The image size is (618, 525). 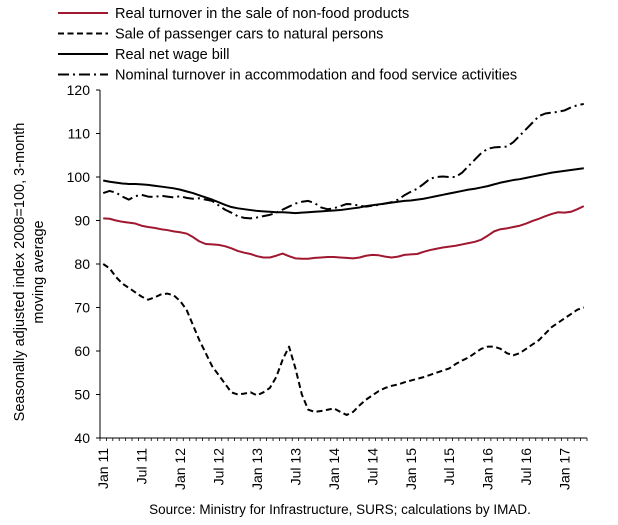 I want to click on x-tick-label: Jul 13, so click(x=295, y=467).